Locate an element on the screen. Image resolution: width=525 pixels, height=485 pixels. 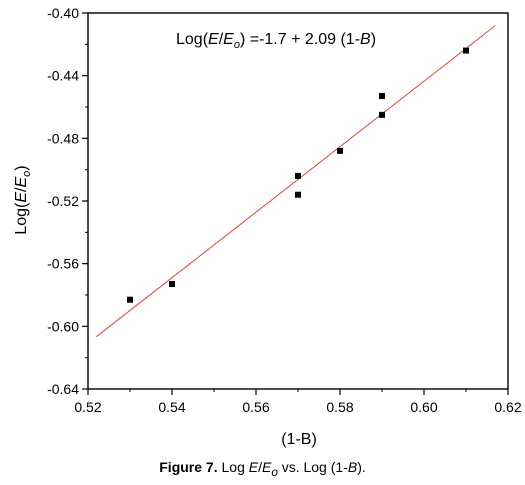
caption-text: / is located at coordinates (260, 467).